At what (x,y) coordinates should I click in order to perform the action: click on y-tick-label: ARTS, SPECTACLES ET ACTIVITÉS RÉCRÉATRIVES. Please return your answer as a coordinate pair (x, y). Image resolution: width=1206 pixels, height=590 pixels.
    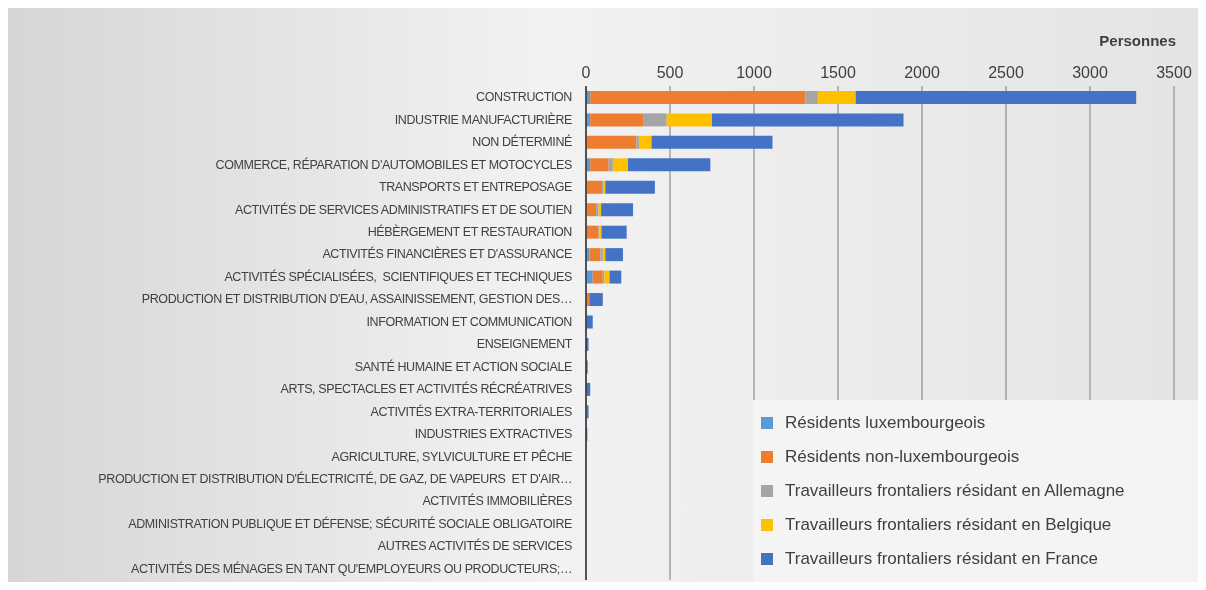
    Looking at the image, I should click on (426, 389).